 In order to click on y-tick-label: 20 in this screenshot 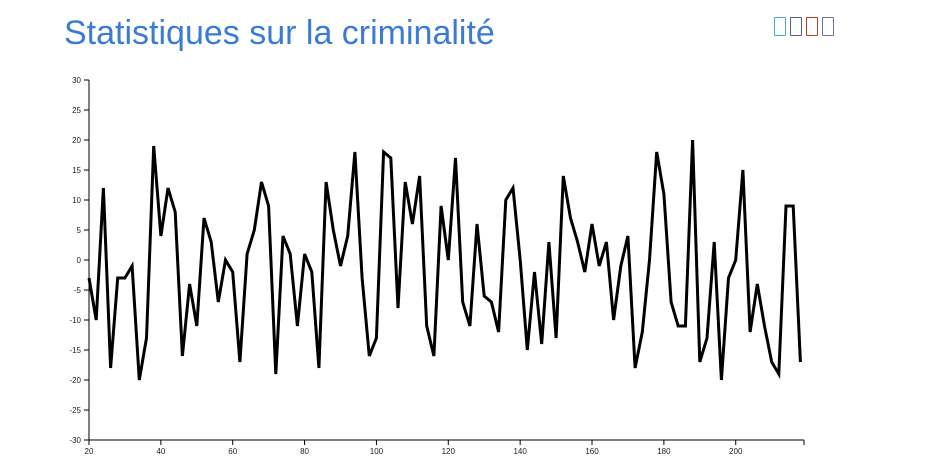, I will do `click(76, 140)`.